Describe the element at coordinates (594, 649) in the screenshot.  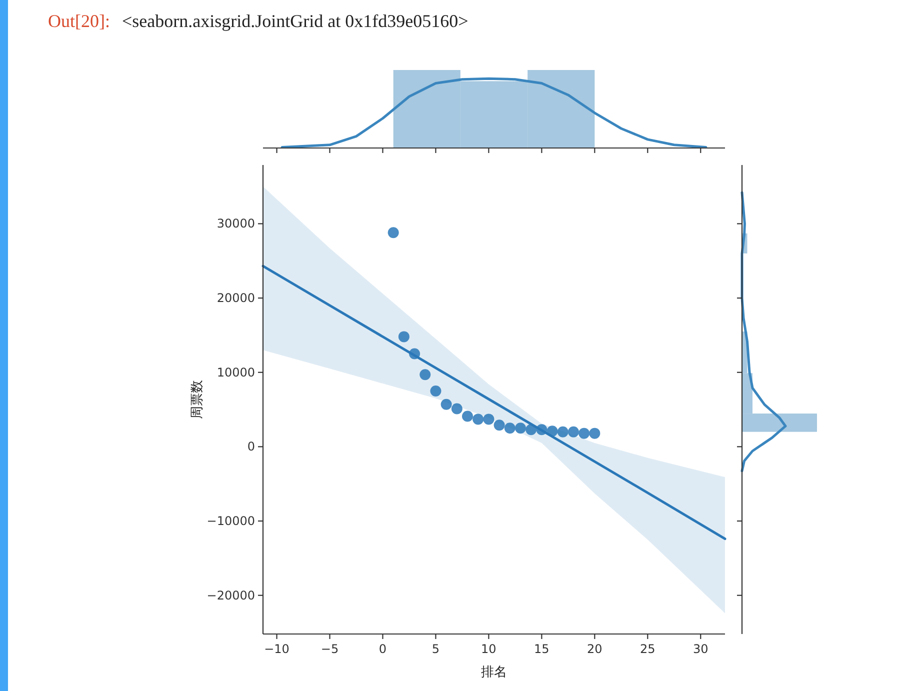
I see `x-tick-label: 20` at that location.